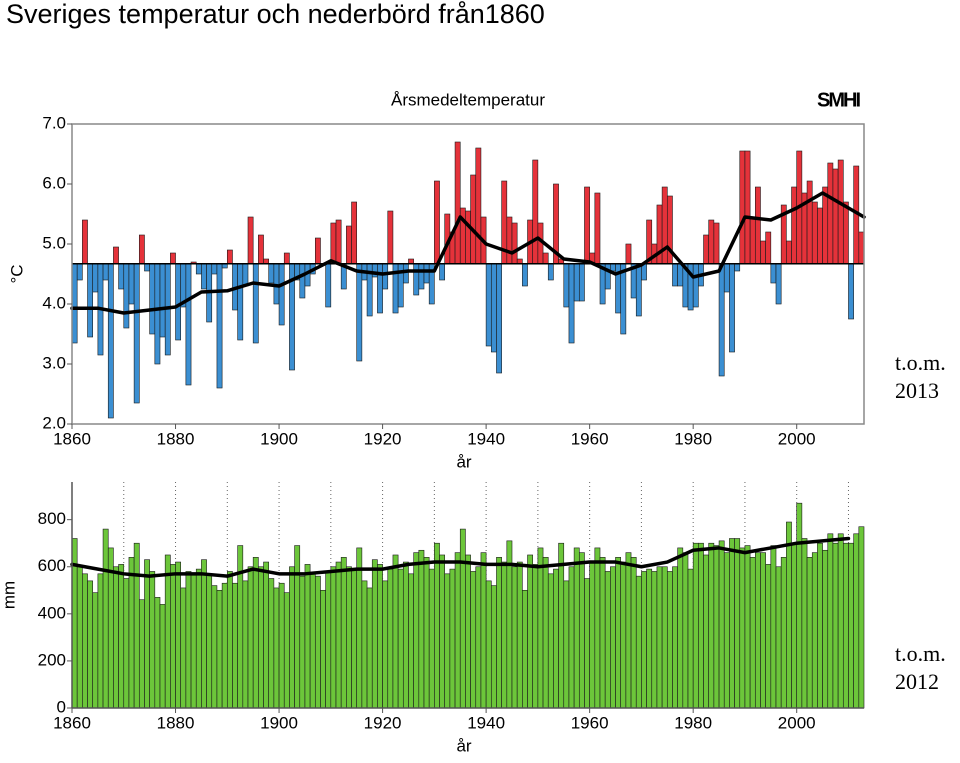 The height and width of the screenshot is (763, 960). What do you see at coordinates (693, 438) in the screenshot?
I see `x-tick-label: 1980` at bounding box center [693, 438].